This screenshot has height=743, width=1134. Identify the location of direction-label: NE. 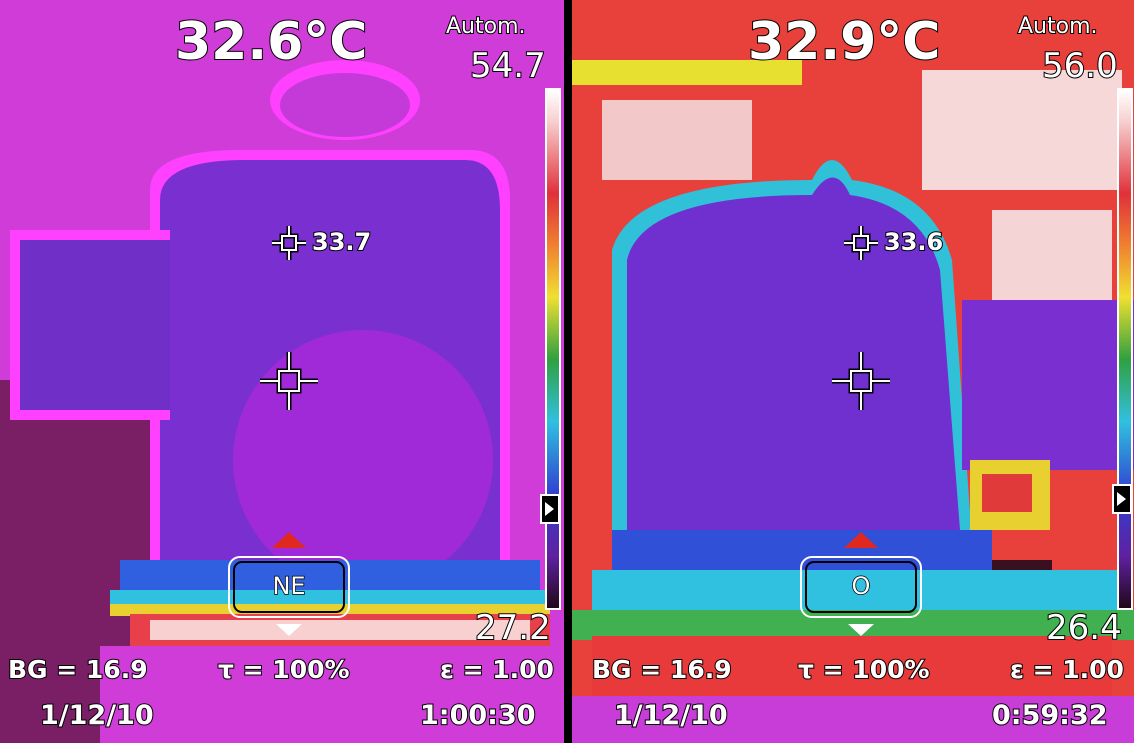
(289, 586).